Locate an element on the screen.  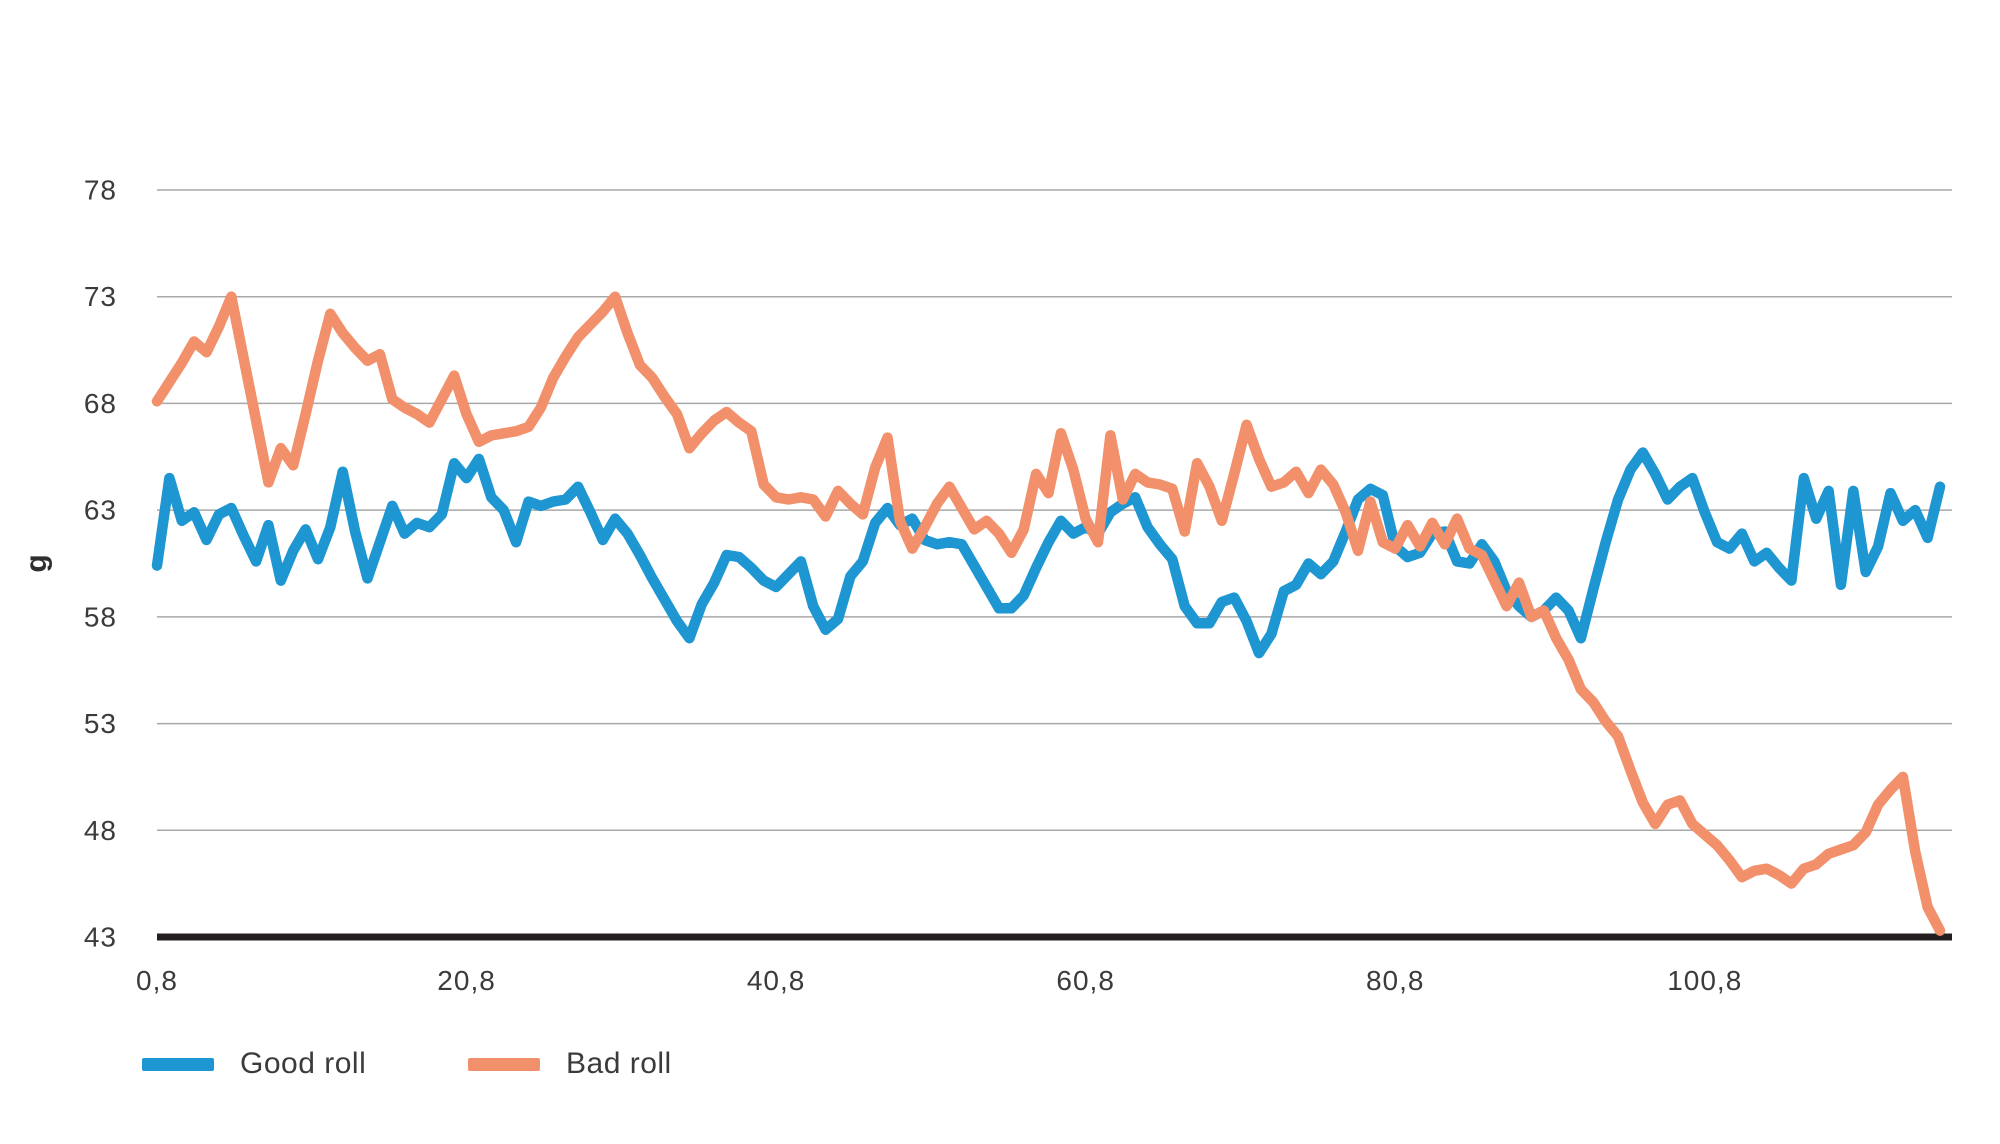
chart-legend: Good roll Bad roll cm is located at coordinates (1000, 1064).